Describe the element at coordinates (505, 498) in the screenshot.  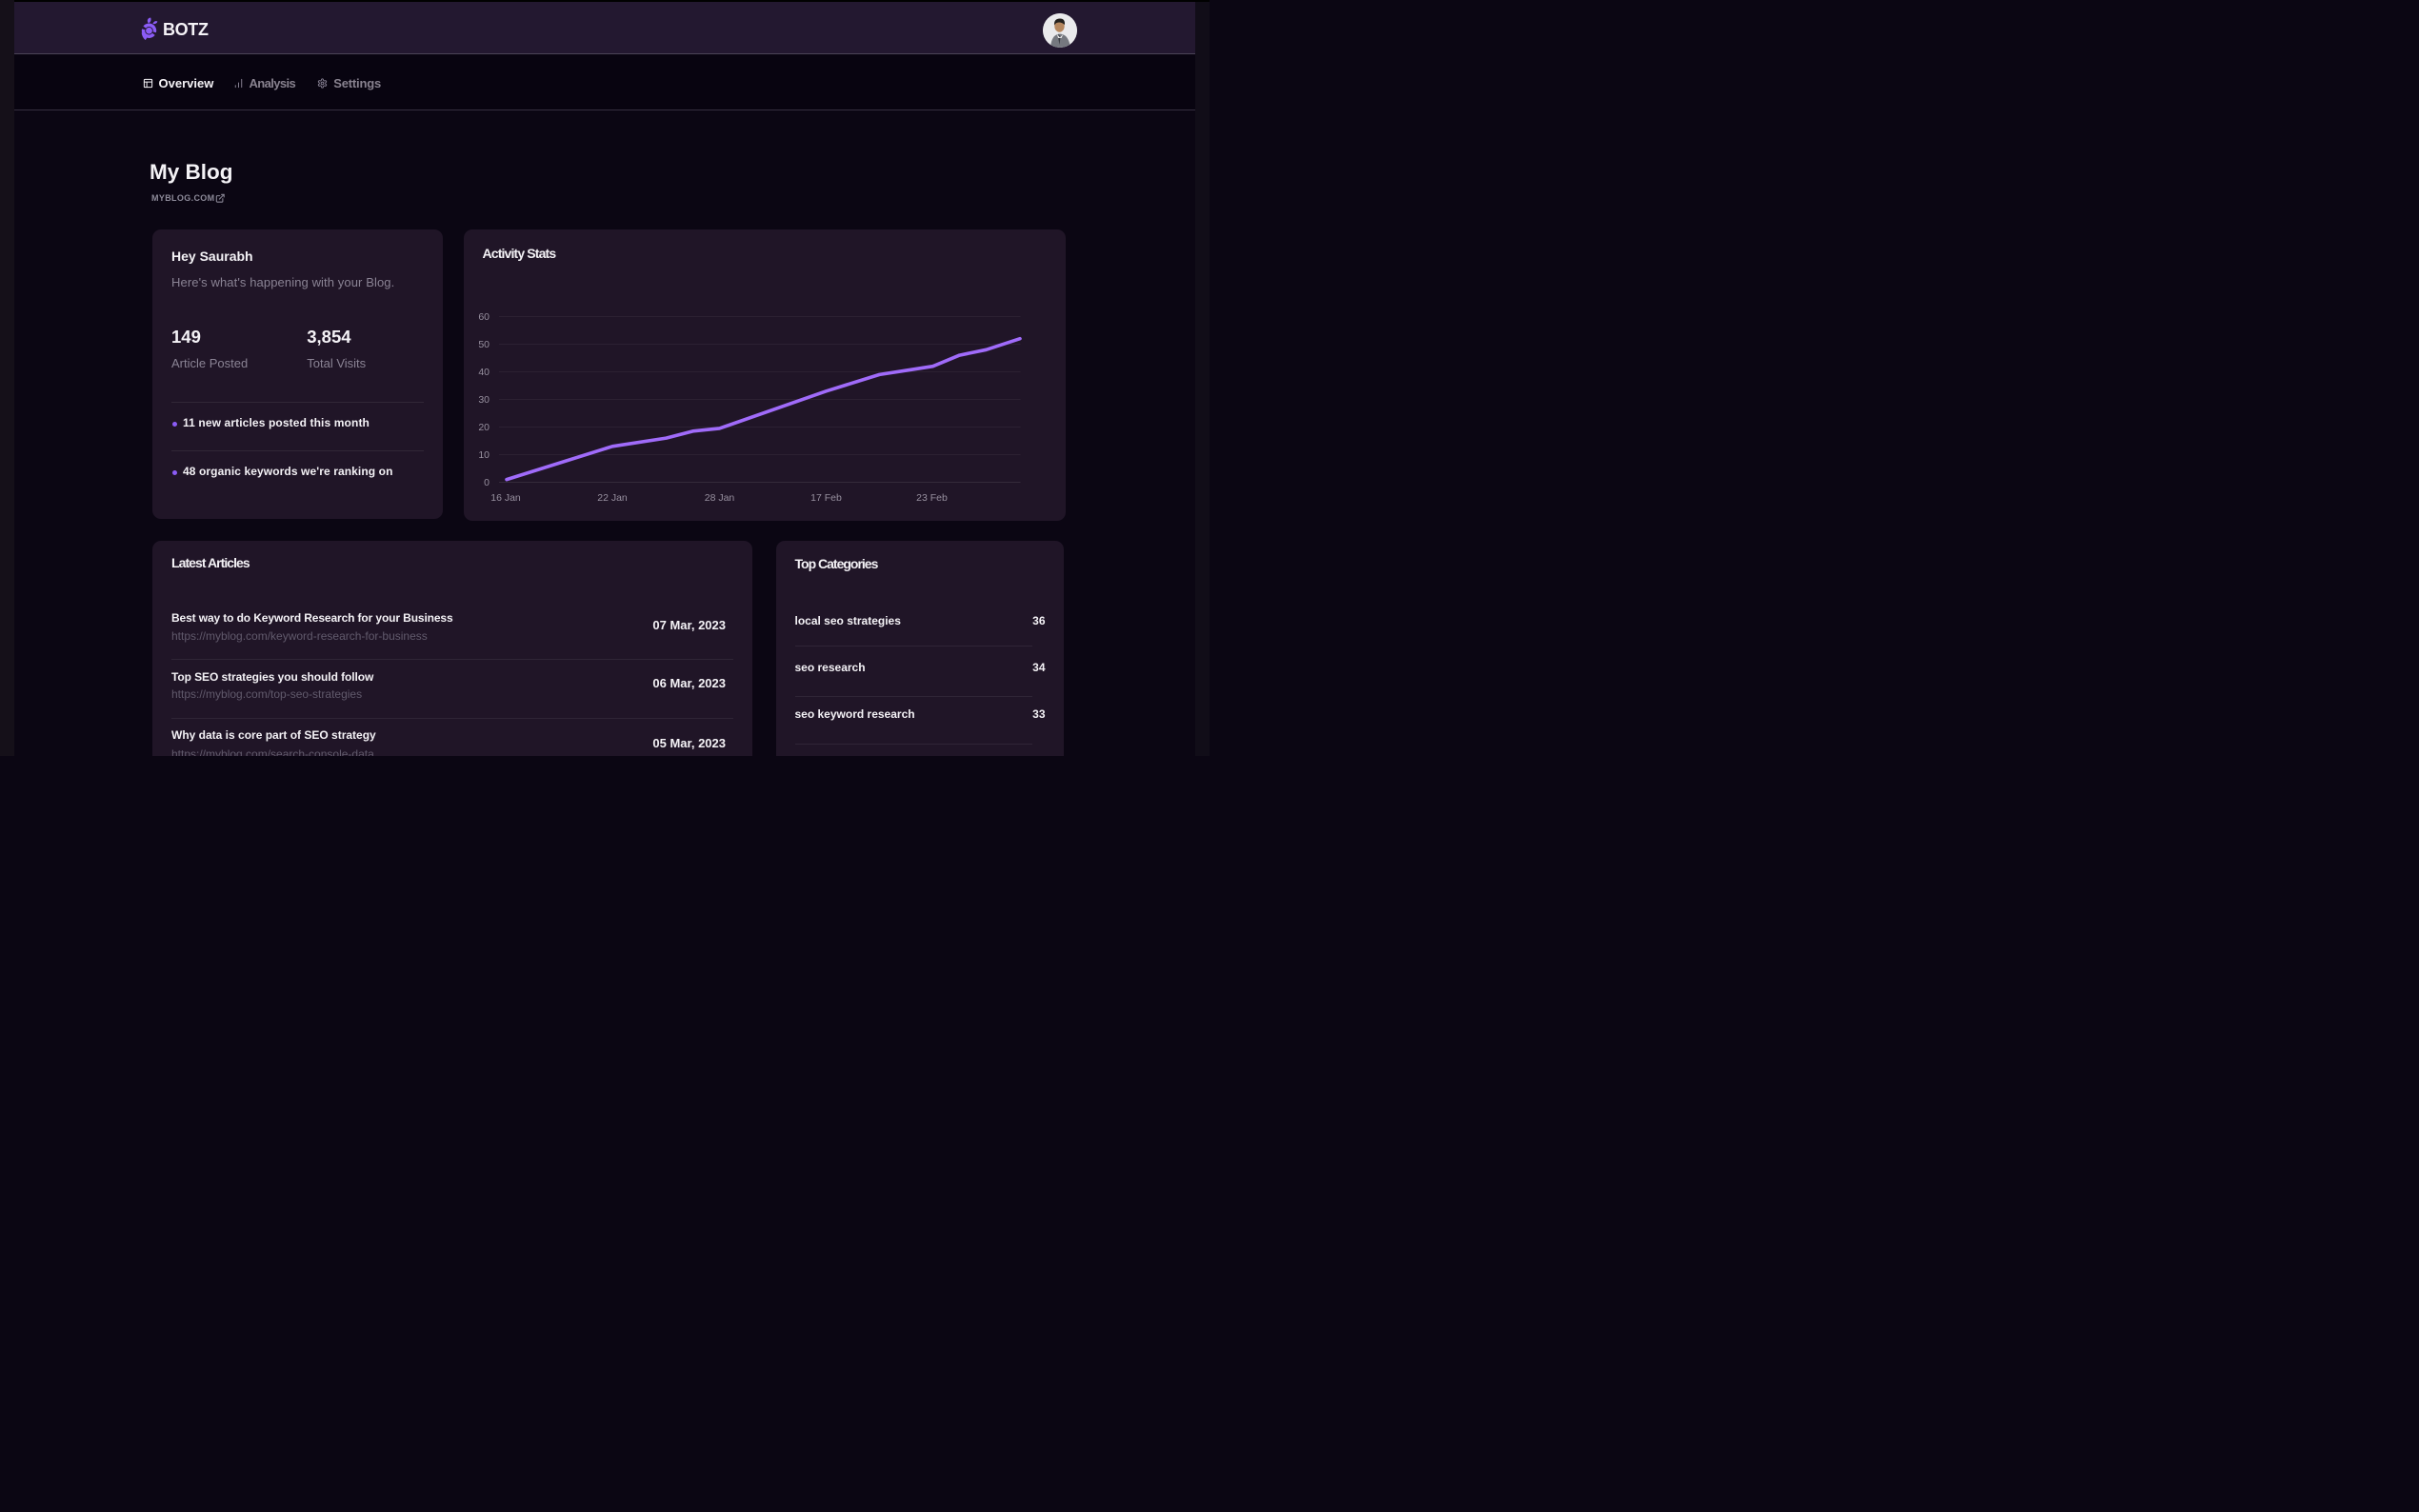
I see `svg-text: 16 Jan` at that location.